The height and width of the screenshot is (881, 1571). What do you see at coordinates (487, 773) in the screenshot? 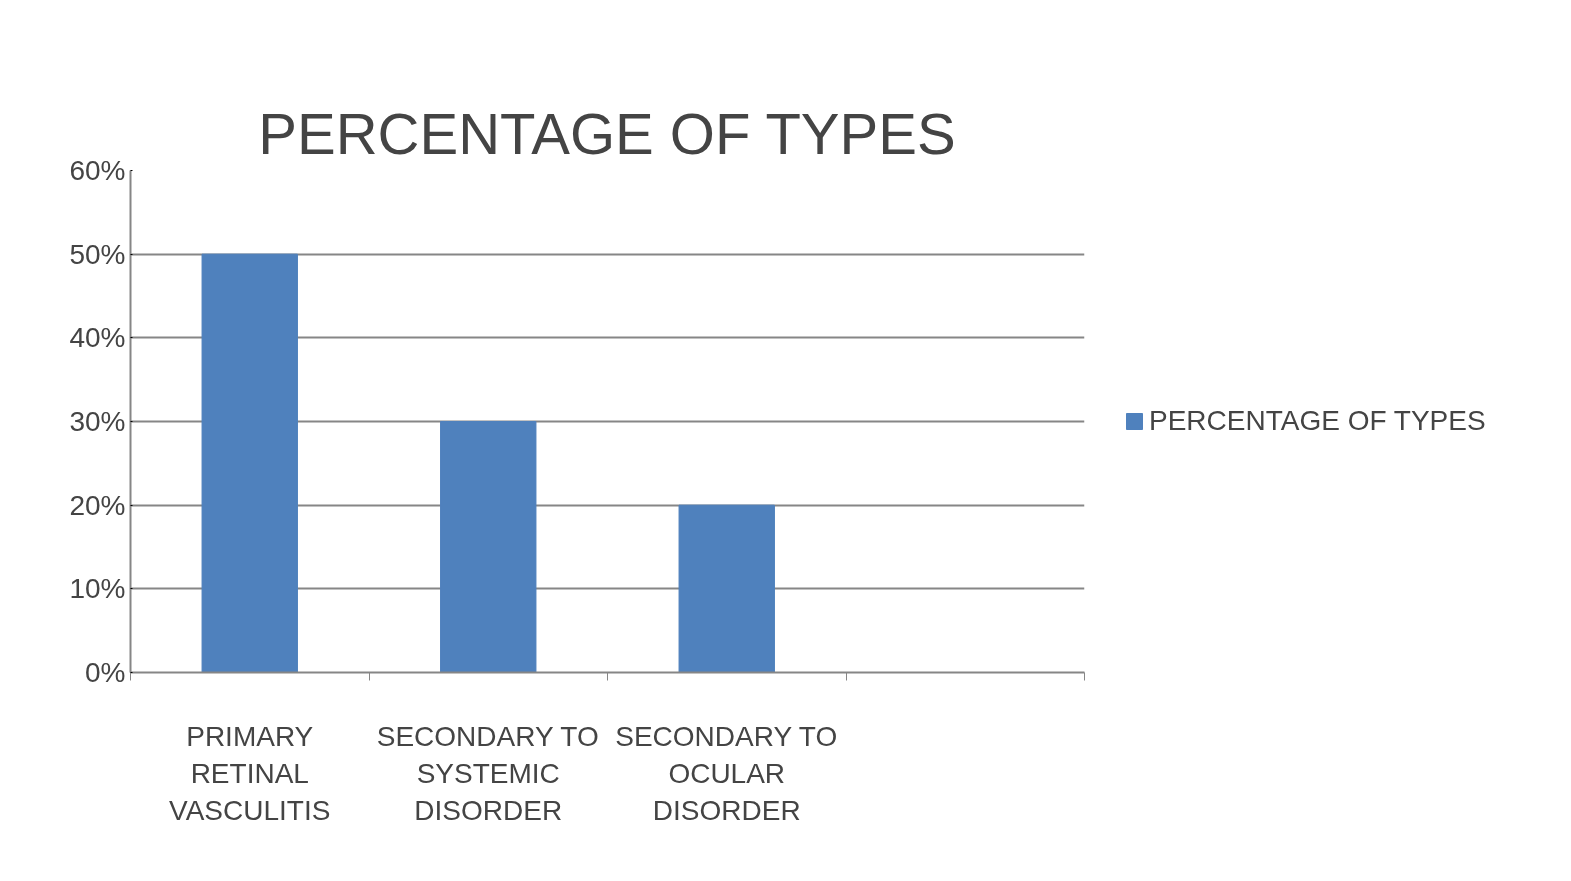
I see `x-tick-label: SECONDARY TO SYSTEMIC DISORDER` at bounding box center [487, 773].